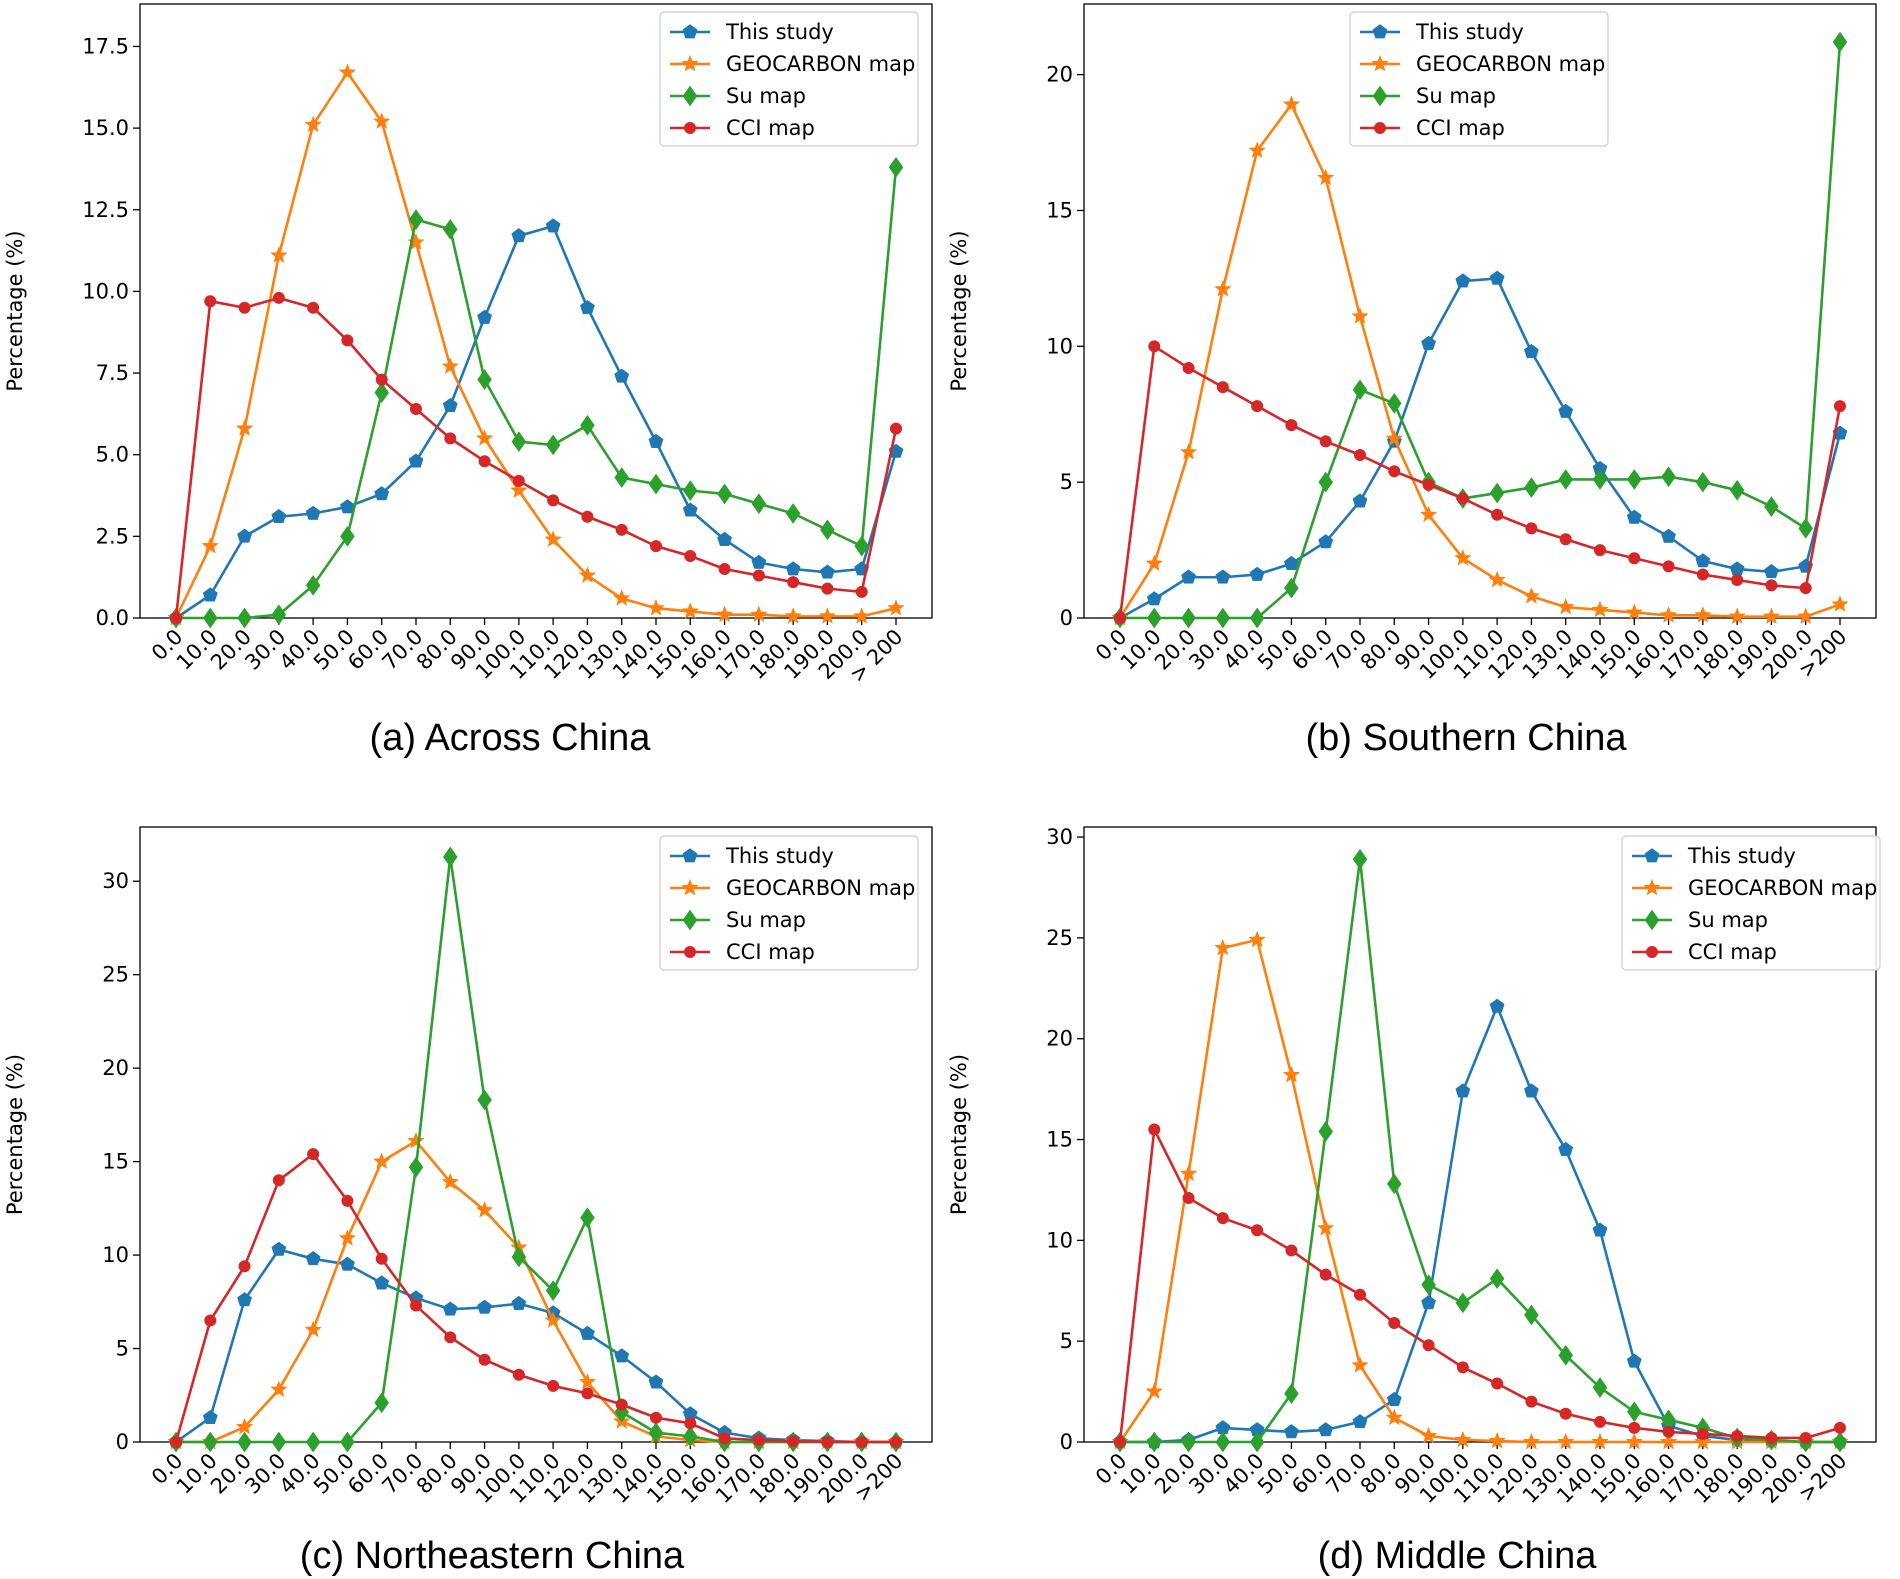 The height and width of the screenshot is (1579, 1900). What do you see at coordinates (105, 128) in the screenshot?
I see `y-tick-label: 15.0` at bounding box center [105, 128].